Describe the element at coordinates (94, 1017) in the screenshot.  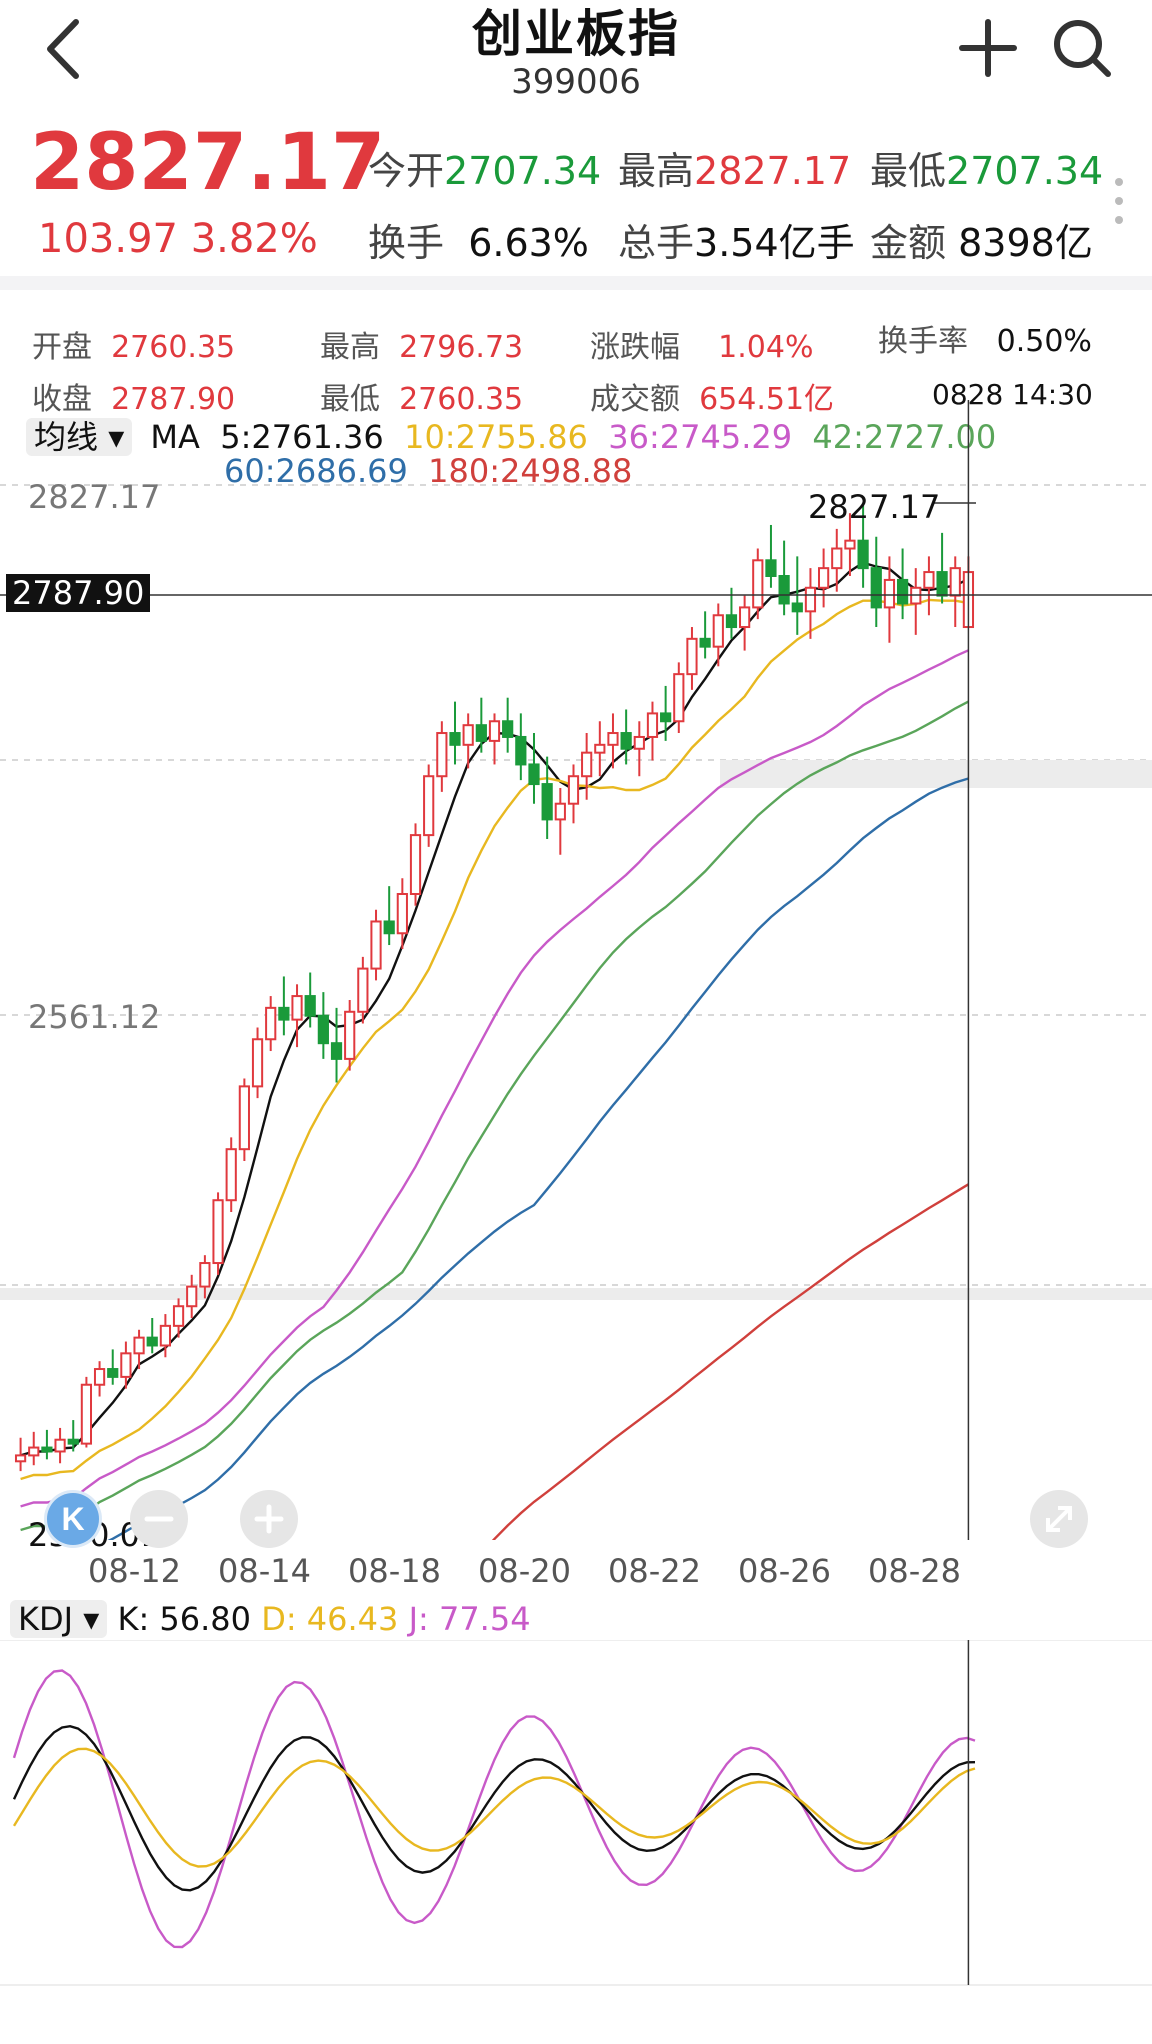
I see `y-mid-label: 2561.12` at that location.